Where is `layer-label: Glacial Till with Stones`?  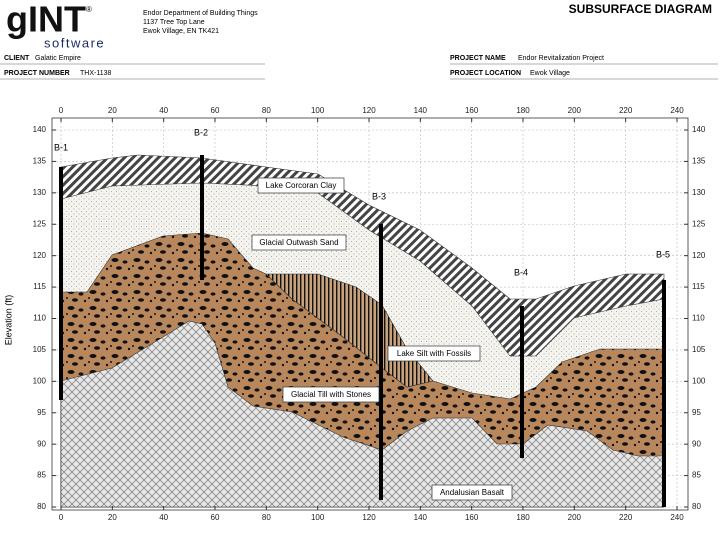
layer-label: Glacial Till with Stones is located at coordinates (331, 394).